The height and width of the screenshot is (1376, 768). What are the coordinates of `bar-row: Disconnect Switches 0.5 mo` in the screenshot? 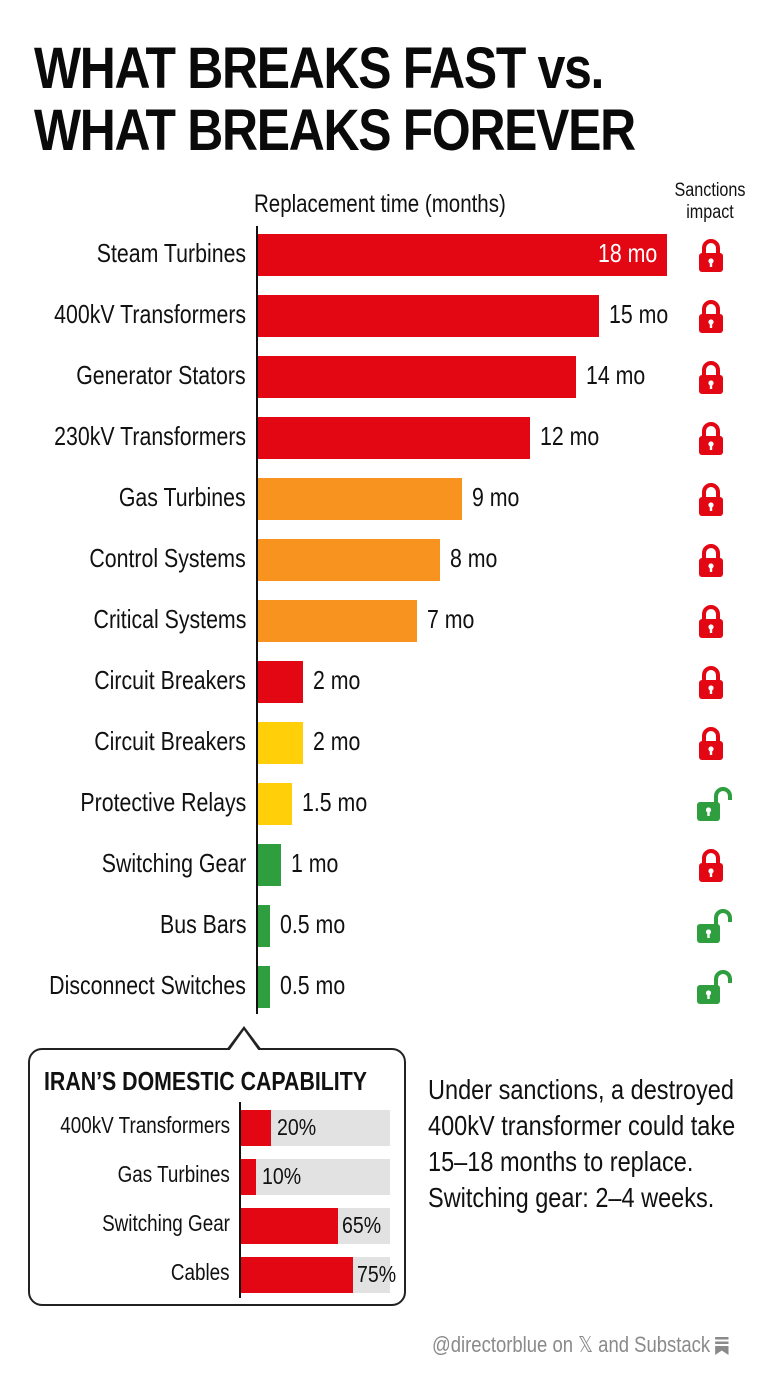 It's located at (384, 987).